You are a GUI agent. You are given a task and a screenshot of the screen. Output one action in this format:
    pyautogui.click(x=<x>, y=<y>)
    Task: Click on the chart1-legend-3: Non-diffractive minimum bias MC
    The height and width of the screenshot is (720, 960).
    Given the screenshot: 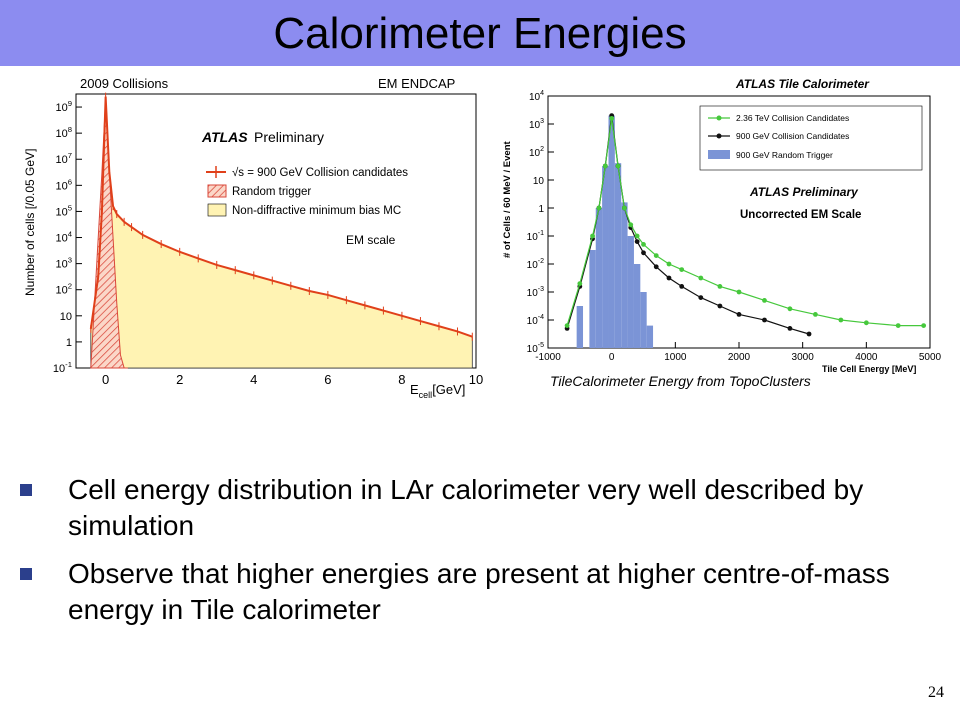 What is the action you would take?
    pyautogui.click(x=316, y=211)
    